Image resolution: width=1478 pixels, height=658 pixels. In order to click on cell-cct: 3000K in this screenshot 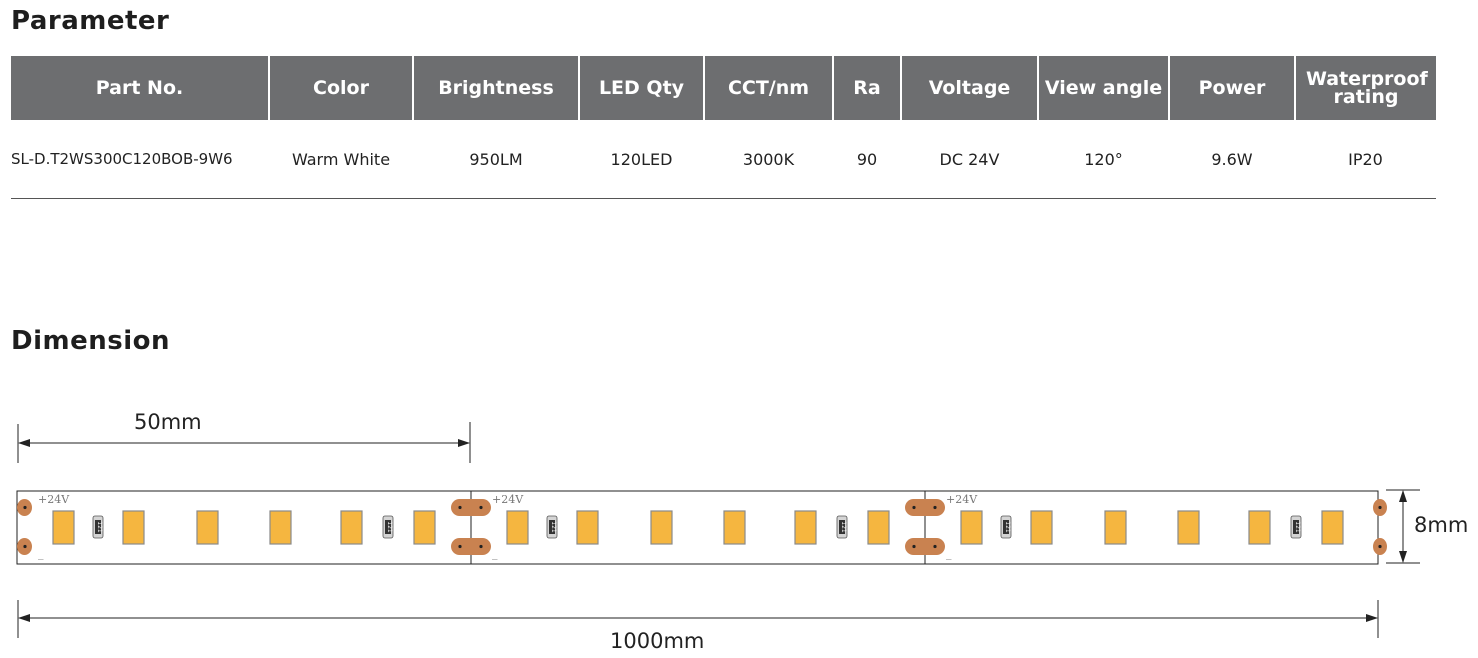, I will do `click(768, 159)`.